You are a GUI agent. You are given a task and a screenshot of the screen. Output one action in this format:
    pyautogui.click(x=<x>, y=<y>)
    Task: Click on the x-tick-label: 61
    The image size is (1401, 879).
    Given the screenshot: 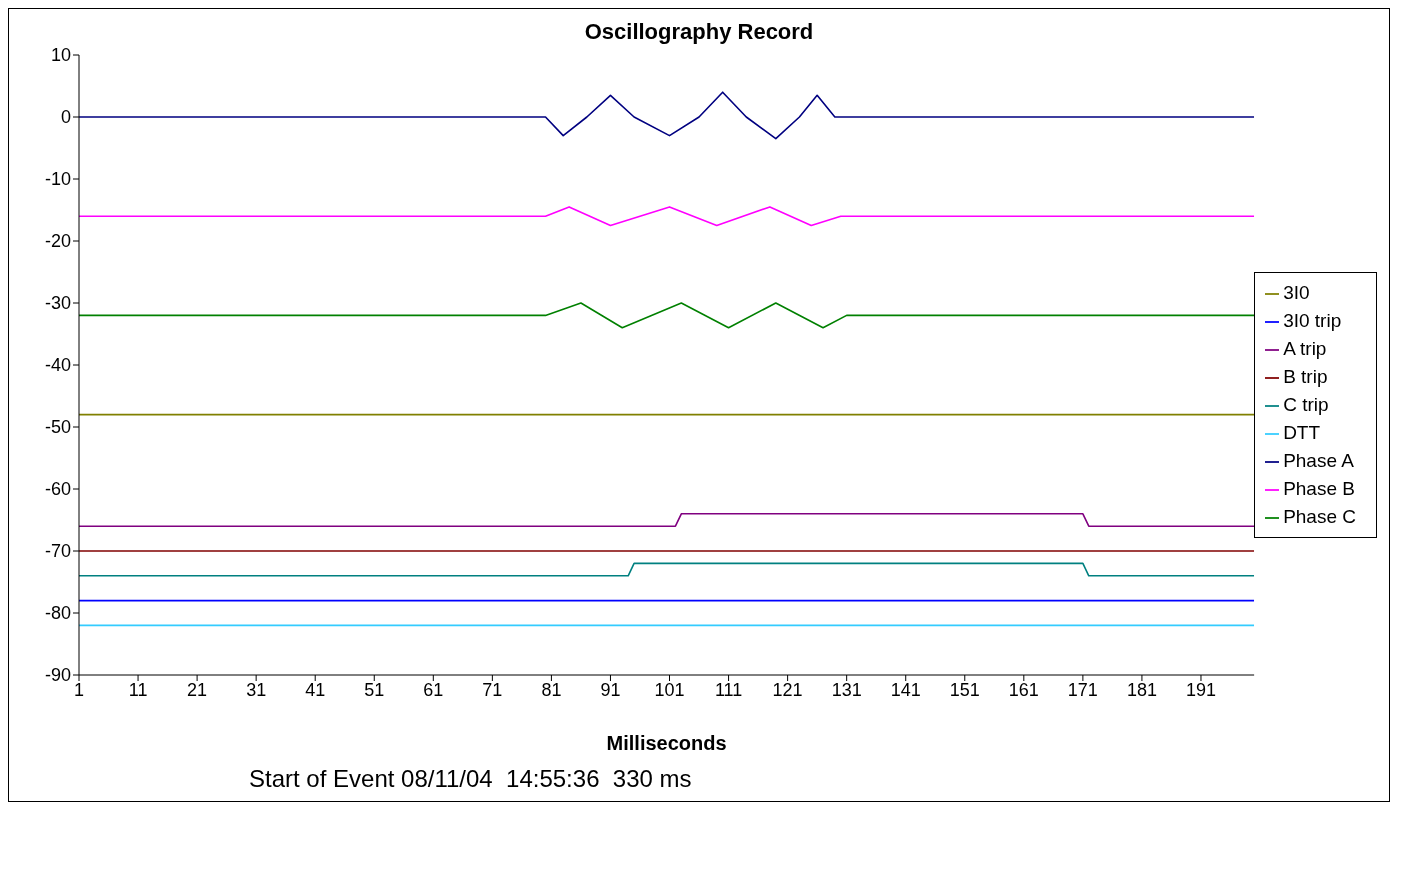 What is the action you would take?
    pyautogui.click(x=433, y=689)
    